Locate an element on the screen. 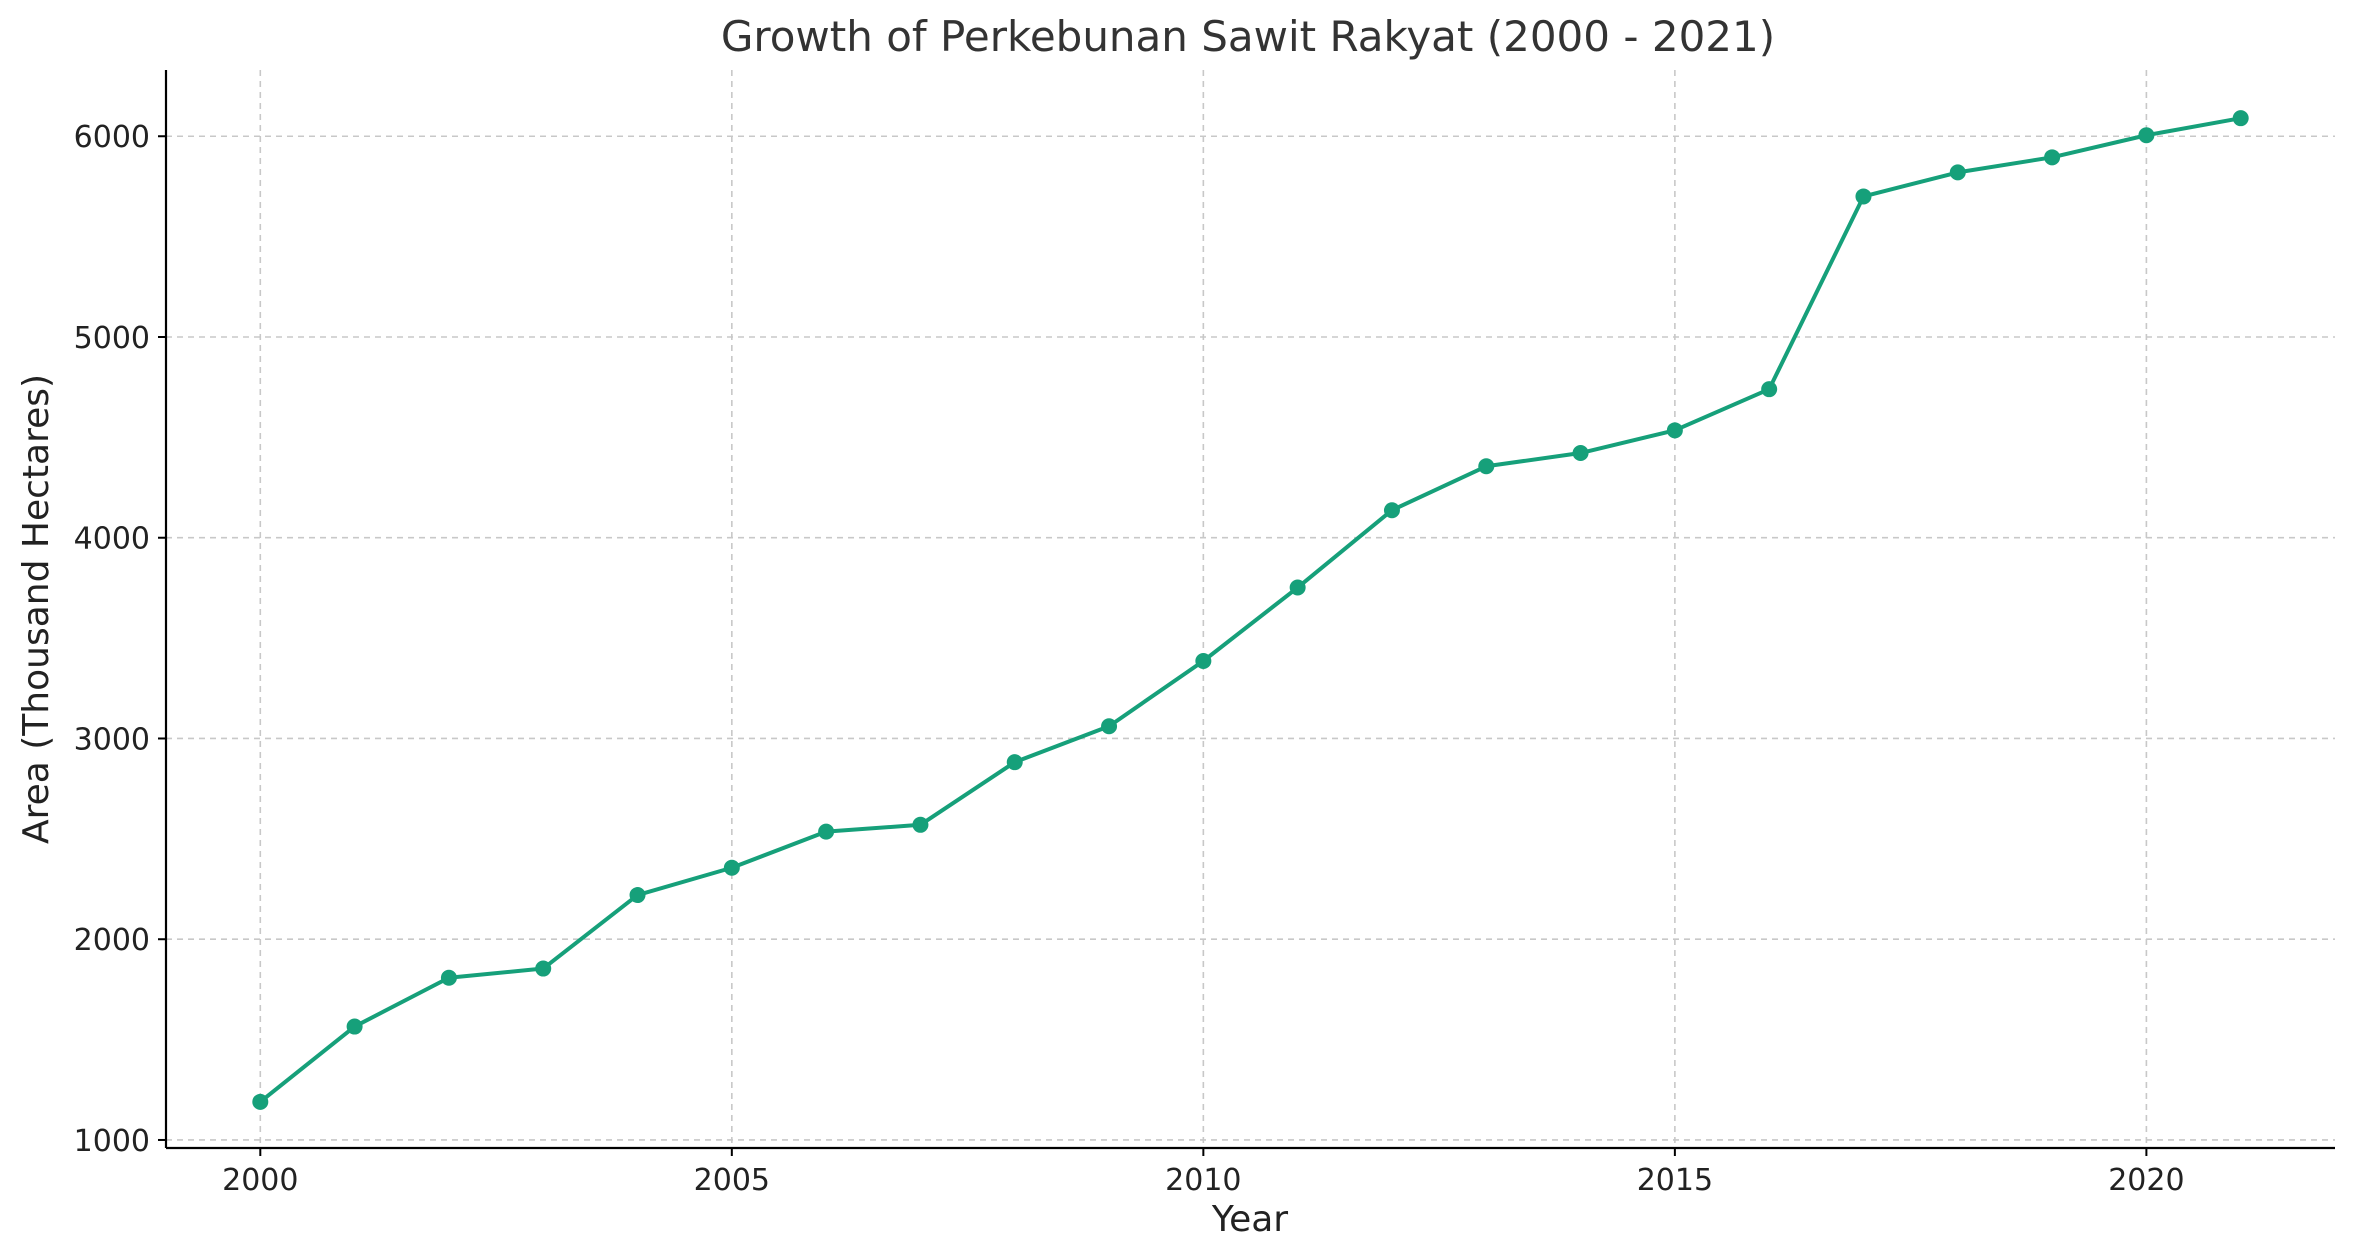  x-tick-label: 2005 is located at coordinates (732, 1180).